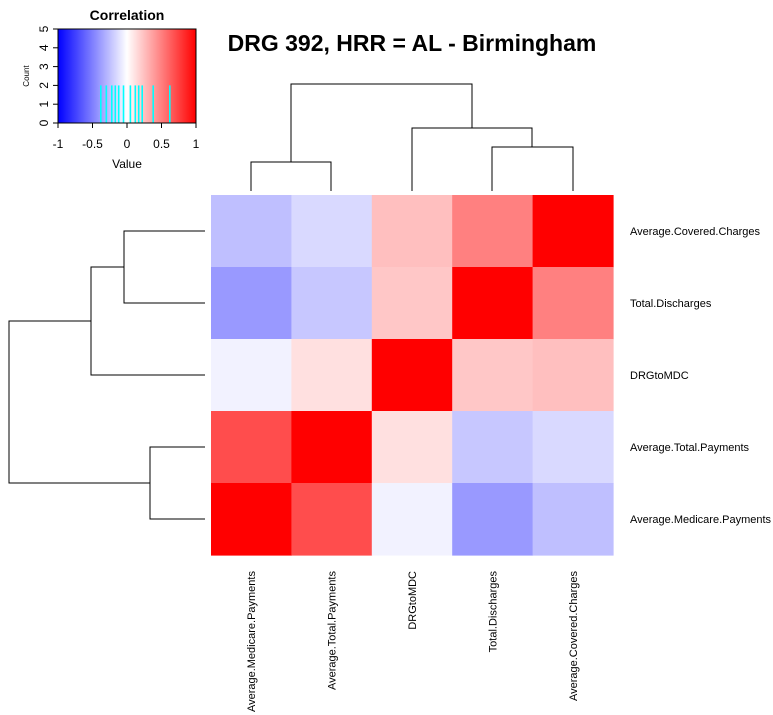 Image resolution: width=773 pixels, height=715 pixels. What do you see at coordinates (690, 448) in the screenshot?
I see `row-label: Average.Total.Payments` at bounding box center [690, 448].